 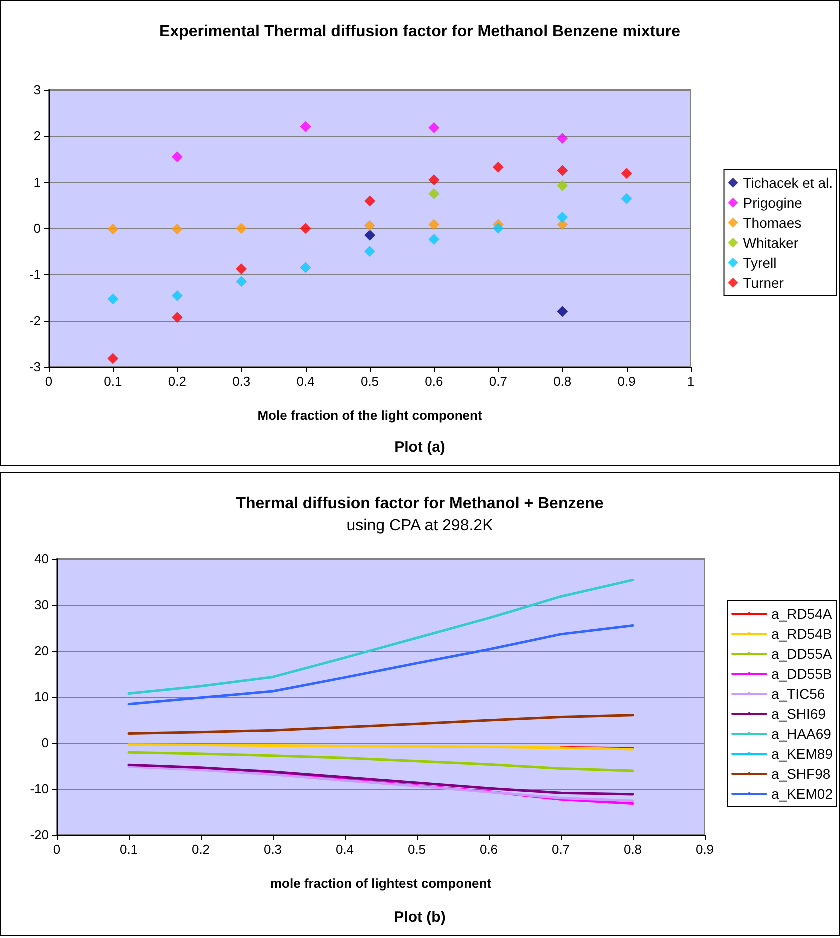 I want to click on legend-label: a_TIC56, so click(x=799, y=694).